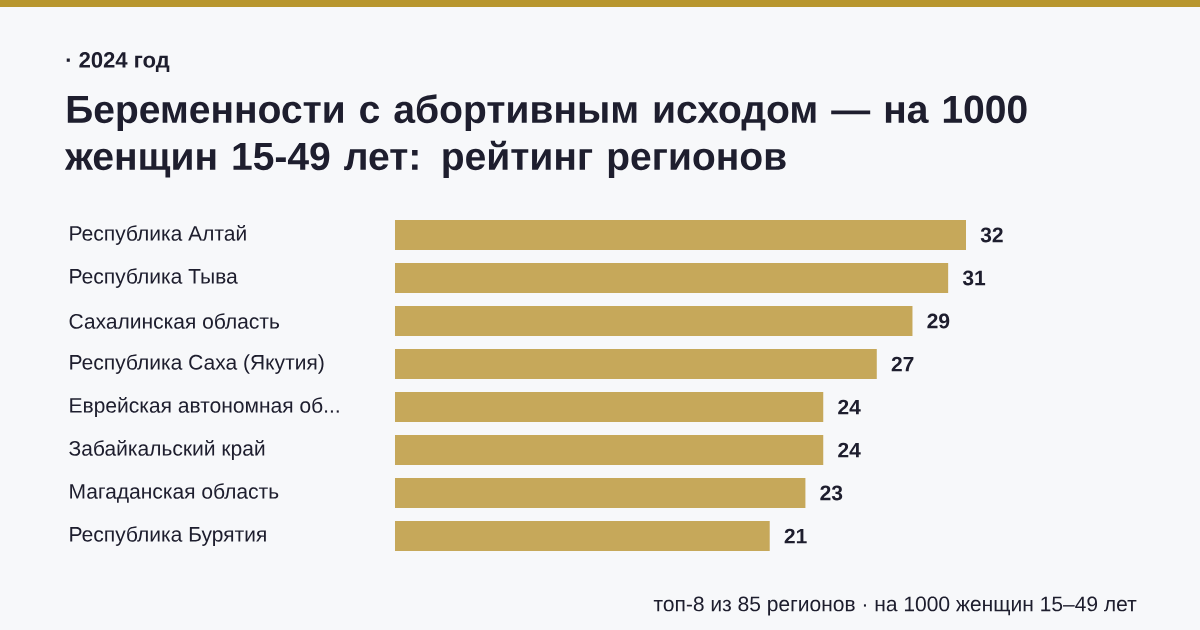  Describe the element at coordinates (118, 62) in the screenshot. I see `text: · 2024 год` at that location.